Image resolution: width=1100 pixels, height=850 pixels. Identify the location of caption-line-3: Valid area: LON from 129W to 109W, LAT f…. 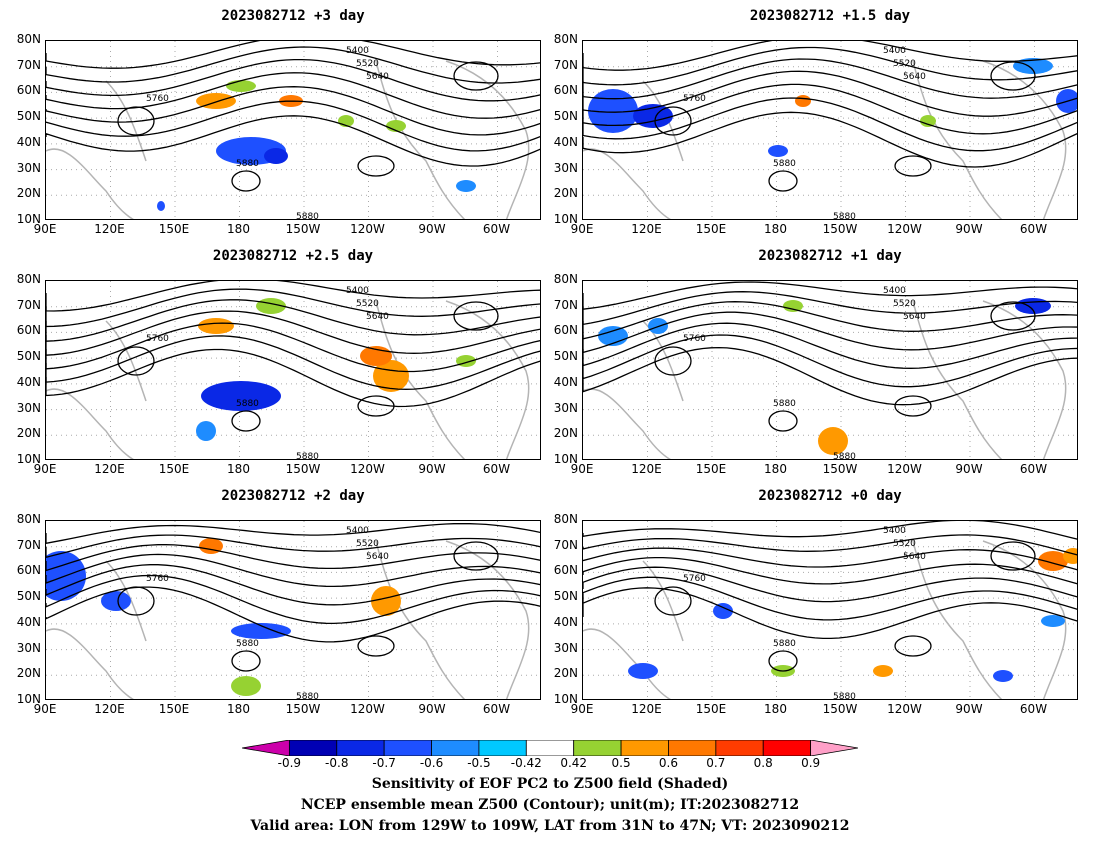
(550, 826).